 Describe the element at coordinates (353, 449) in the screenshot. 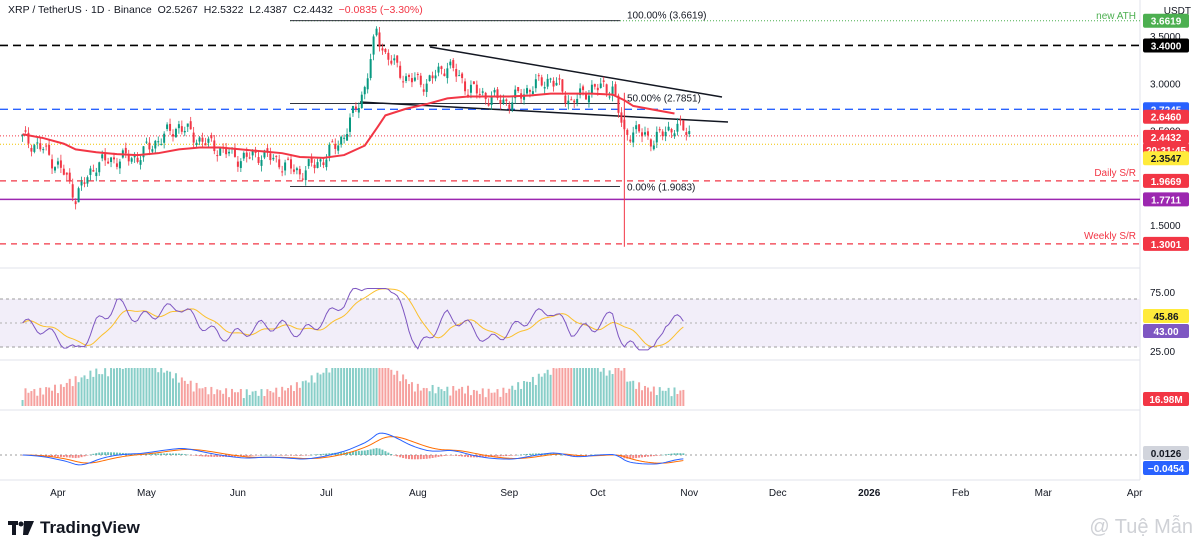

I see `macd-line` at that location.